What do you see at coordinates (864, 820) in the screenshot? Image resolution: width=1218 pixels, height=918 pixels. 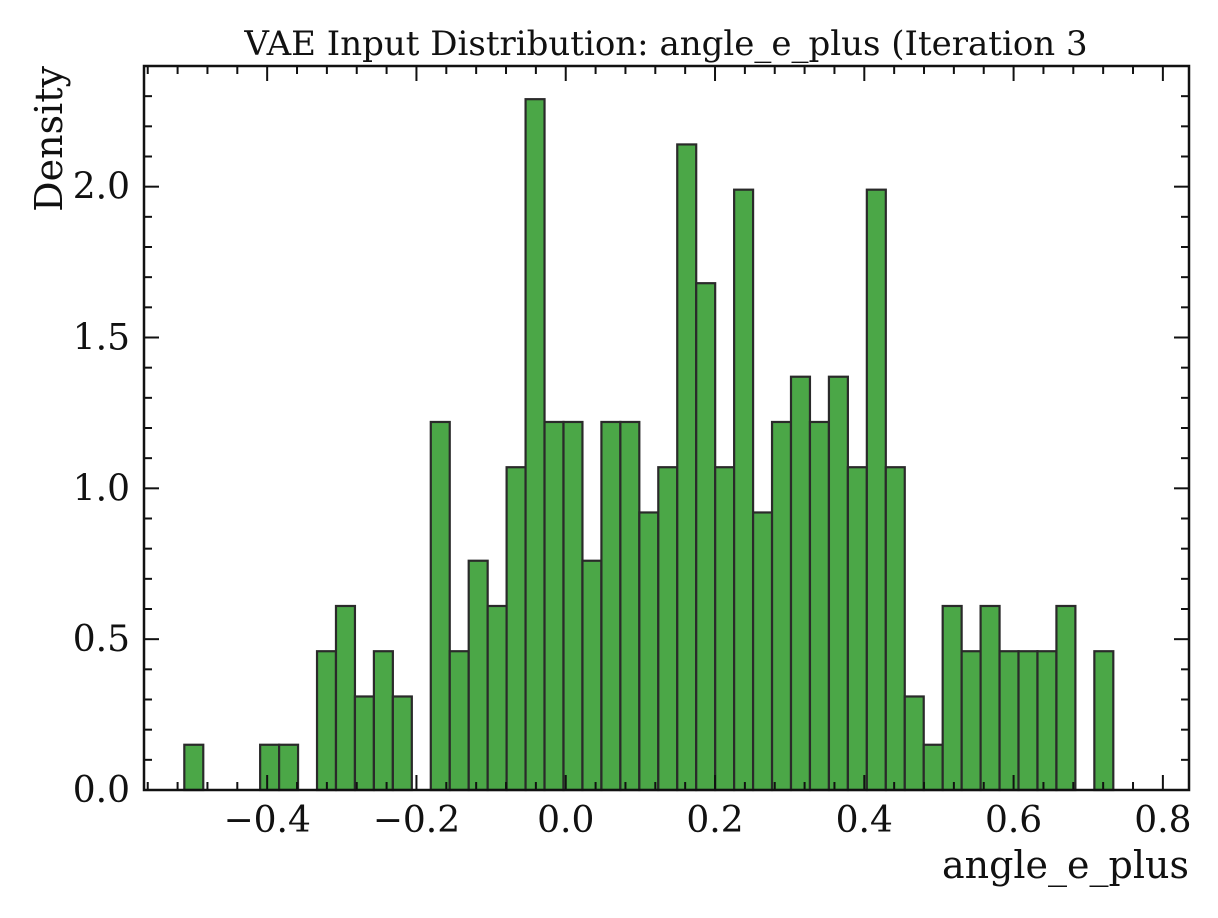 I see `x-tick-label: 0.4` at bounding box center [864, 820].